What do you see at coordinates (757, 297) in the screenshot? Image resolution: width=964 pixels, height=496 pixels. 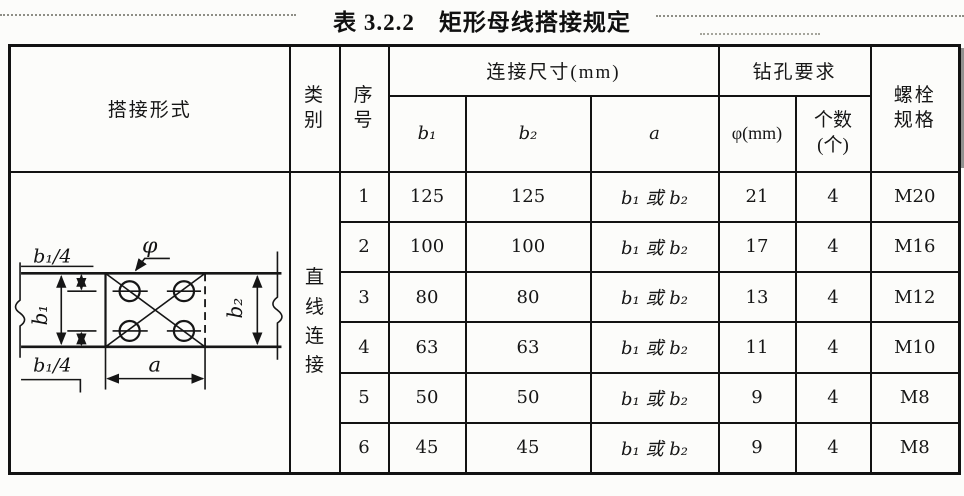 I see `cell-phi: 13` at bounding box center [757, 297].